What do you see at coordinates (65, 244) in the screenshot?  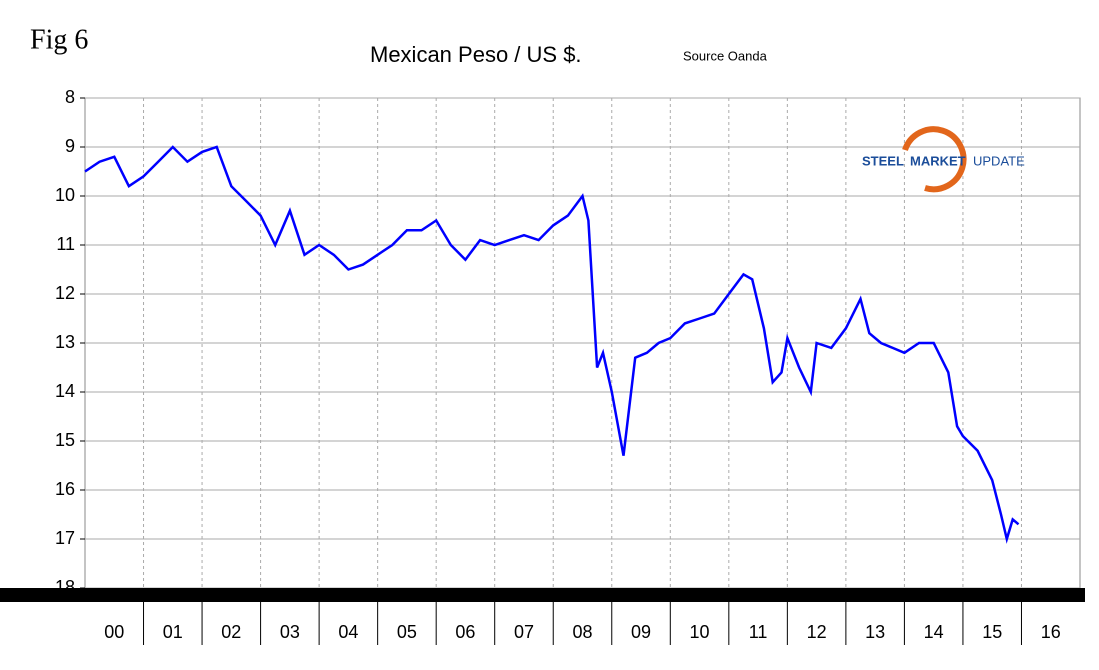 I see `y-tick-label: 11` at bounding box center [65, 244].